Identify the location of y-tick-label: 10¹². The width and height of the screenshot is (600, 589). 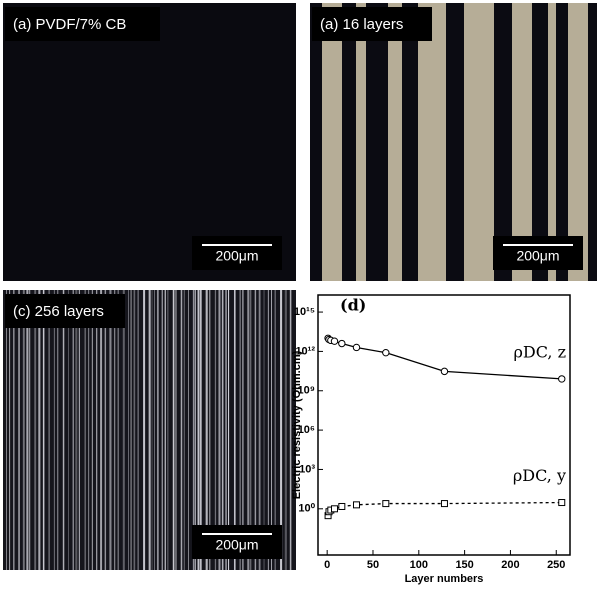
(305, 351).